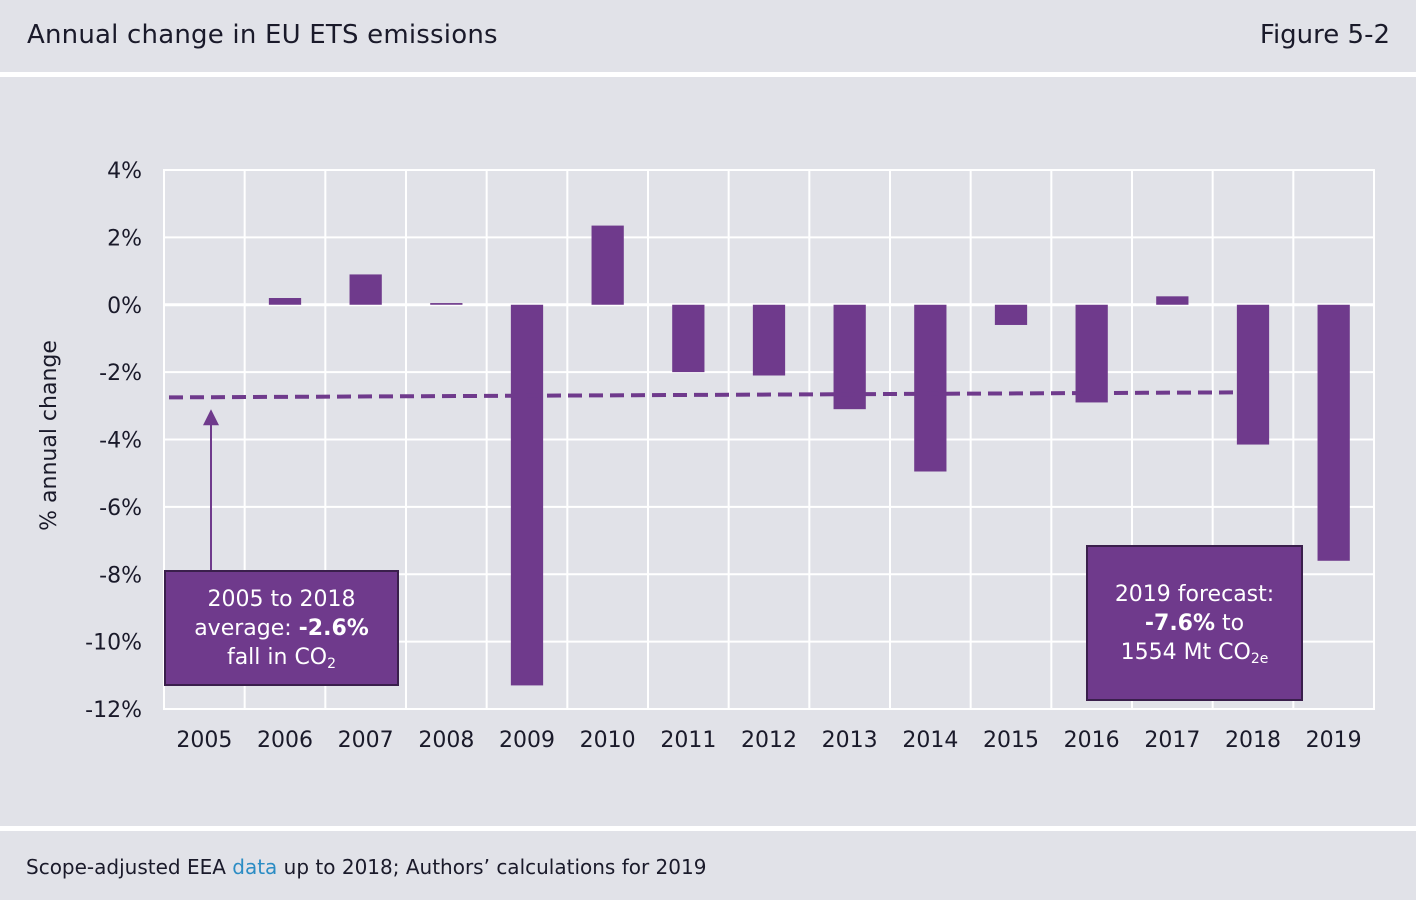 This screenshot has height=900, width=1416. I want to click on average-annotation-sub: 2, so click(332, 664).